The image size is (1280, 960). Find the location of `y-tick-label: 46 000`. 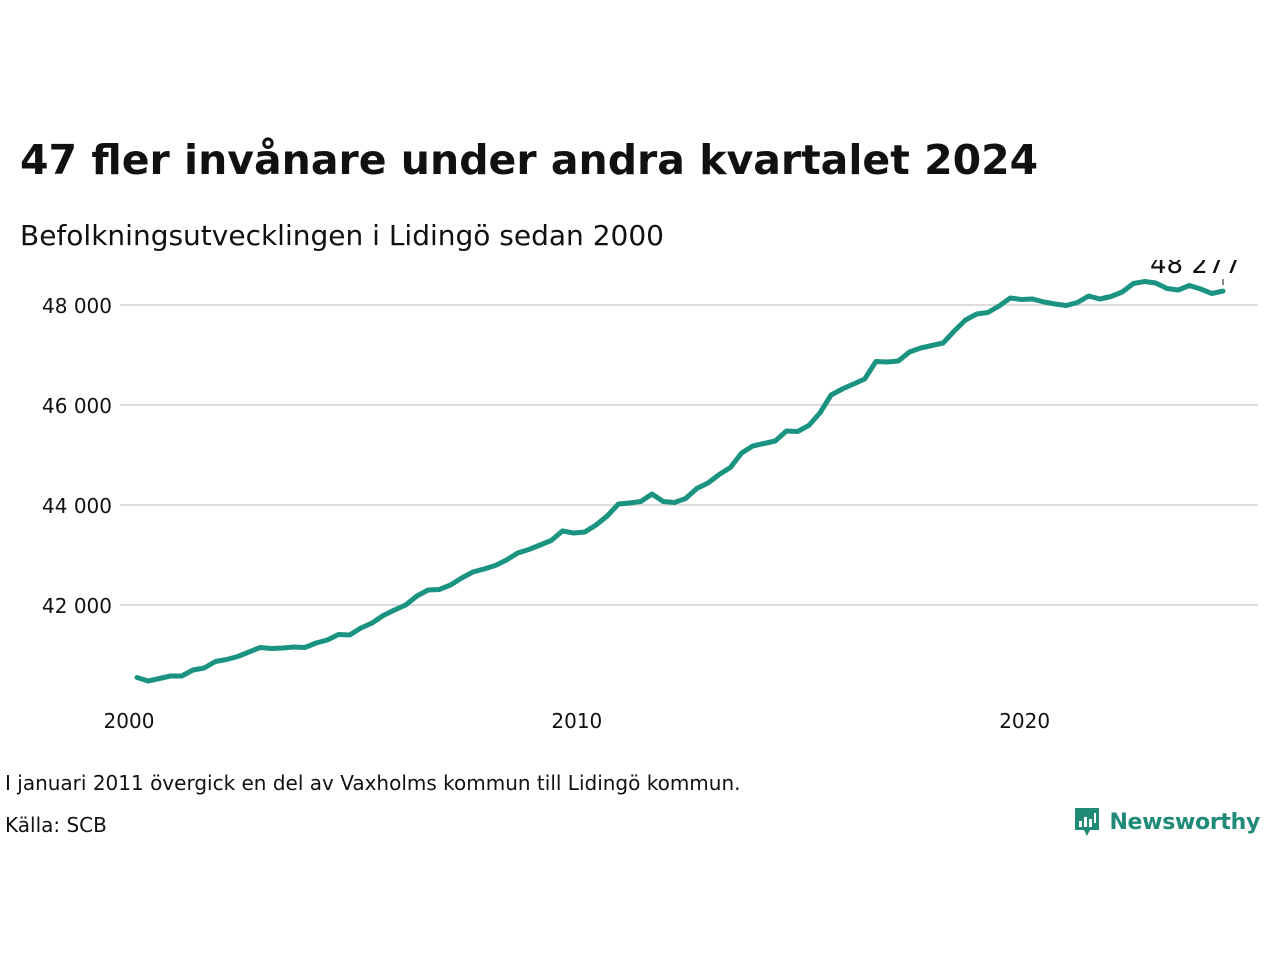

y-tick-label: 46 000 is located at coordinates (77, 406).